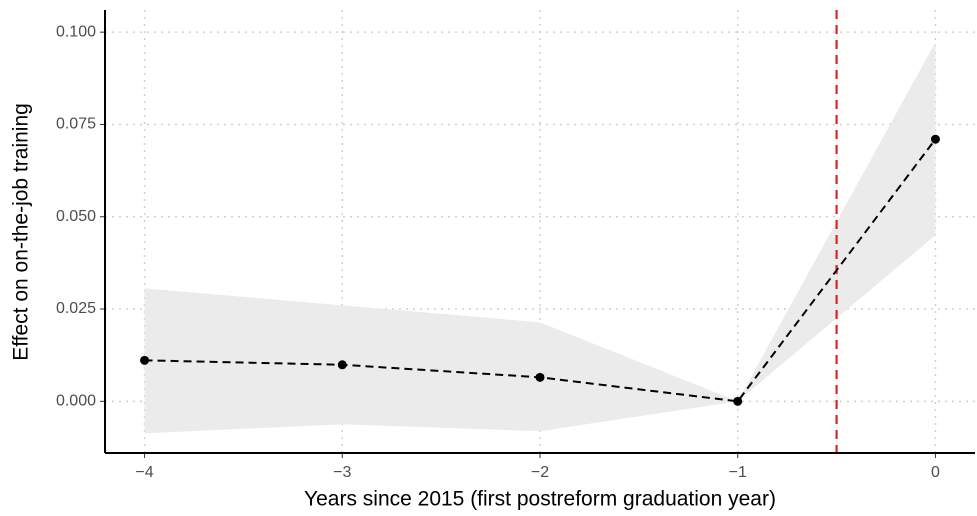  I want to click on x-tick-label: −2, so click(540, 472).